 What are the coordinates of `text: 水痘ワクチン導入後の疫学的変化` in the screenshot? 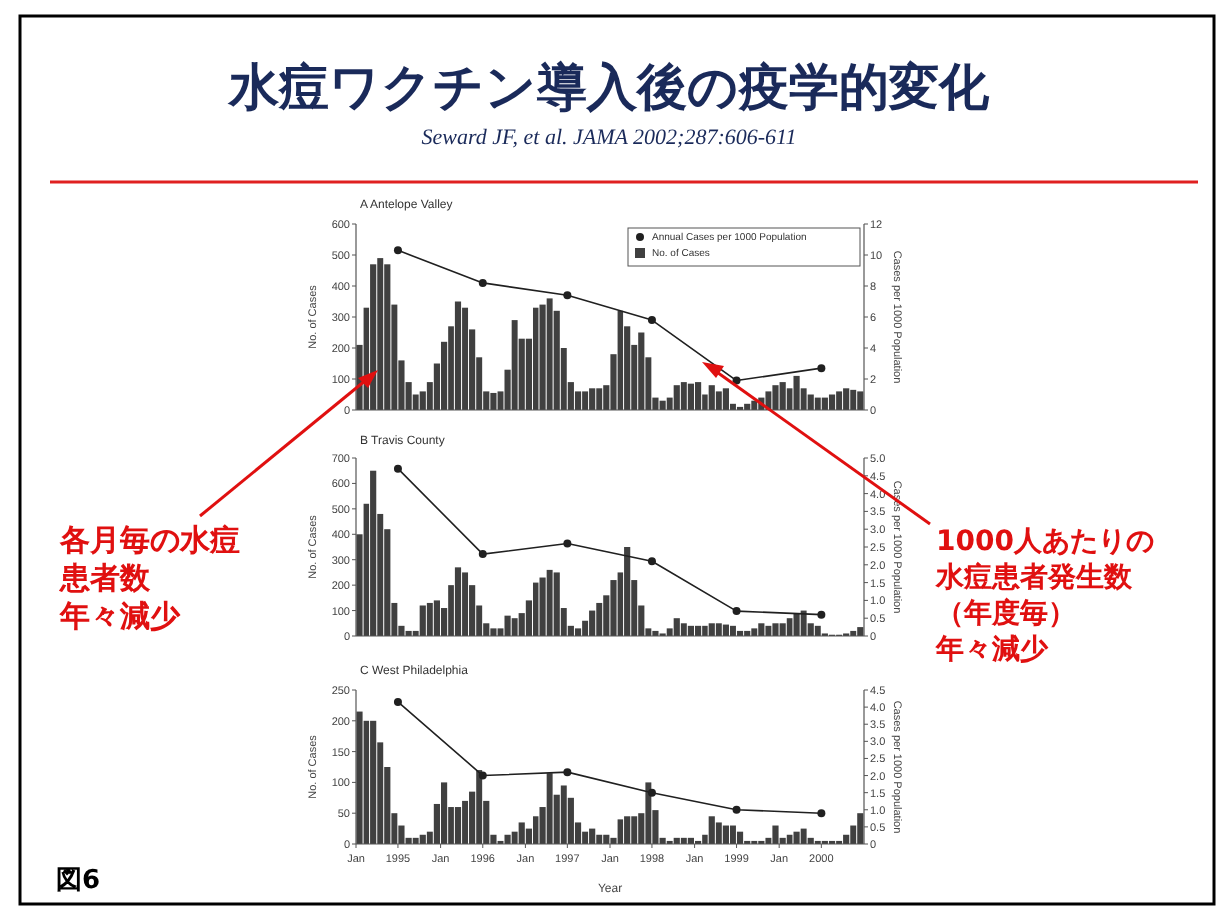 It's located at (609, 87).